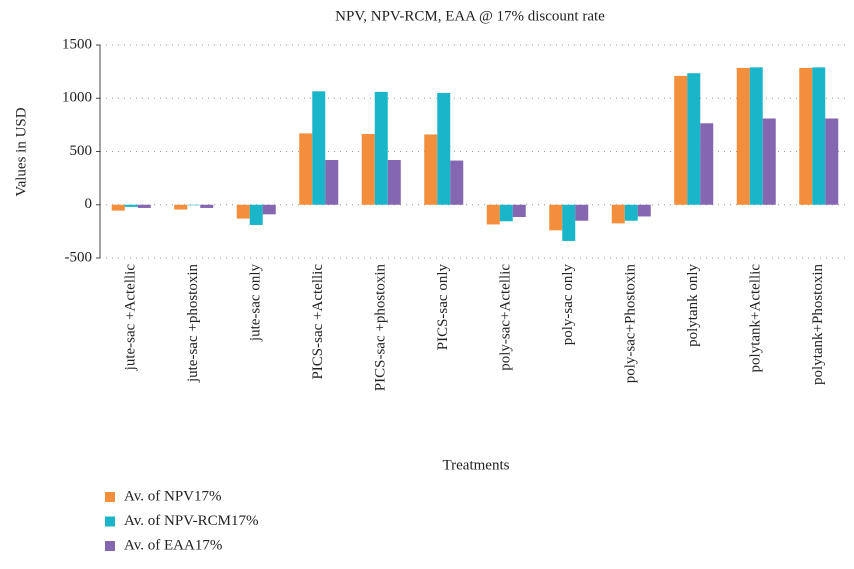 This screenshot has width=854, height=569. I want to click on legend-label: Av. of NPV17%, so click(173, 496).